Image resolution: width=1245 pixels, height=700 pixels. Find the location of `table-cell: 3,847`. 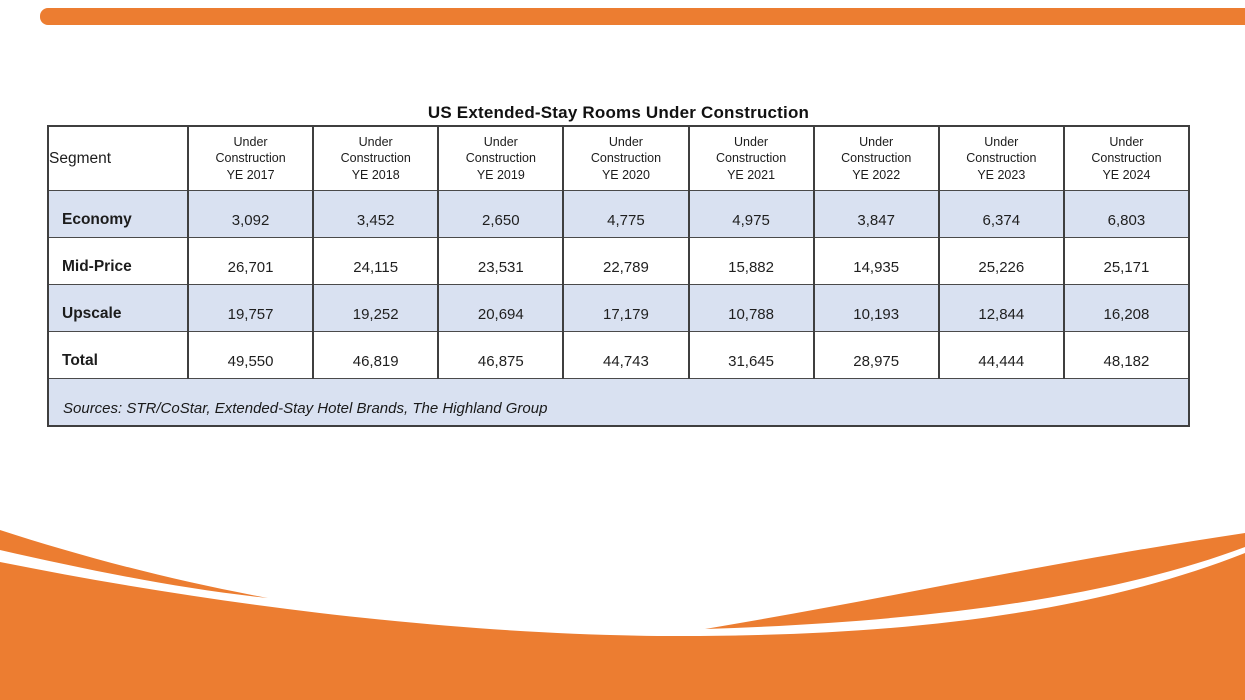

table-cell: 3,847 is located at coordinates (875, 214).